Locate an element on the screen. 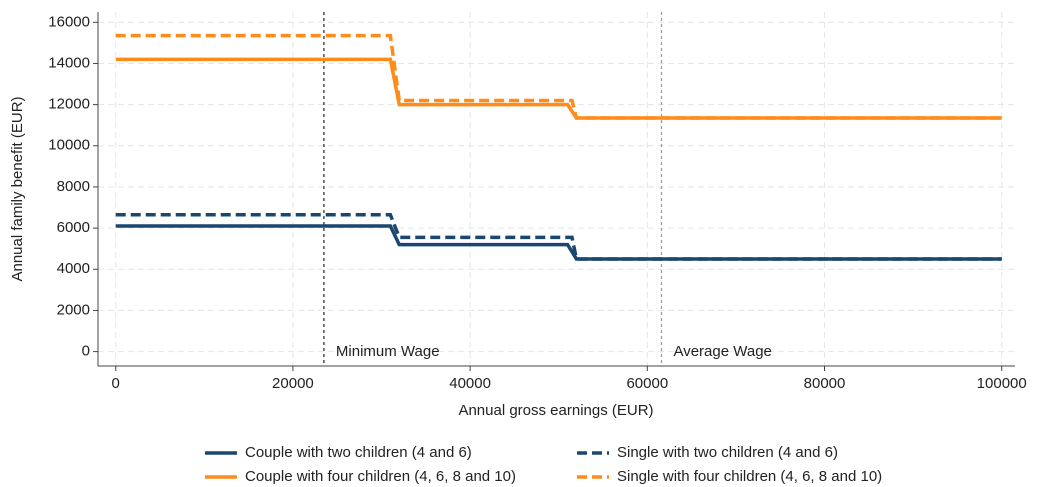 This screenshot has width=1037, height=487. y-tick-label: 14000 is located at coordinates (69, 62).